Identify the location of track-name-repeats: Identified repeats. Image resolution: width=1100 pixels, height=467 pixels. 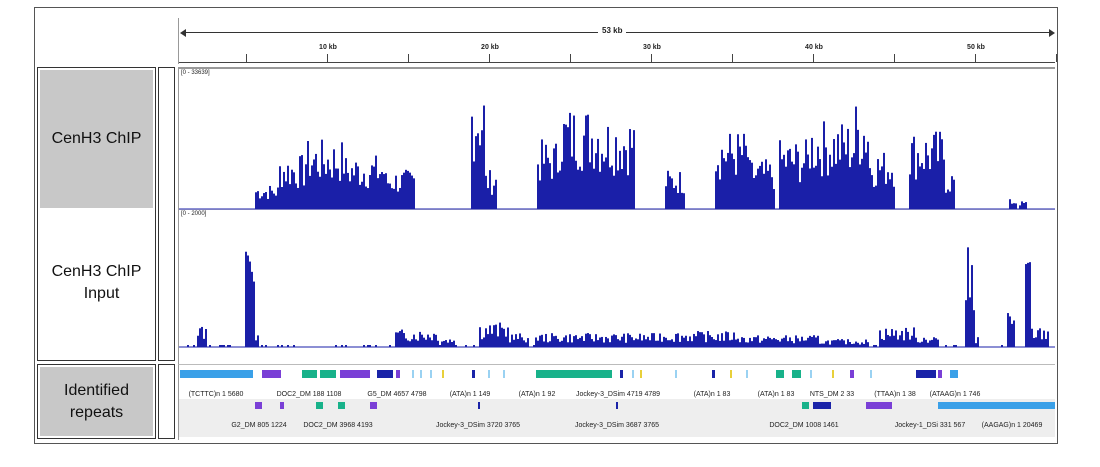
(96, 401).